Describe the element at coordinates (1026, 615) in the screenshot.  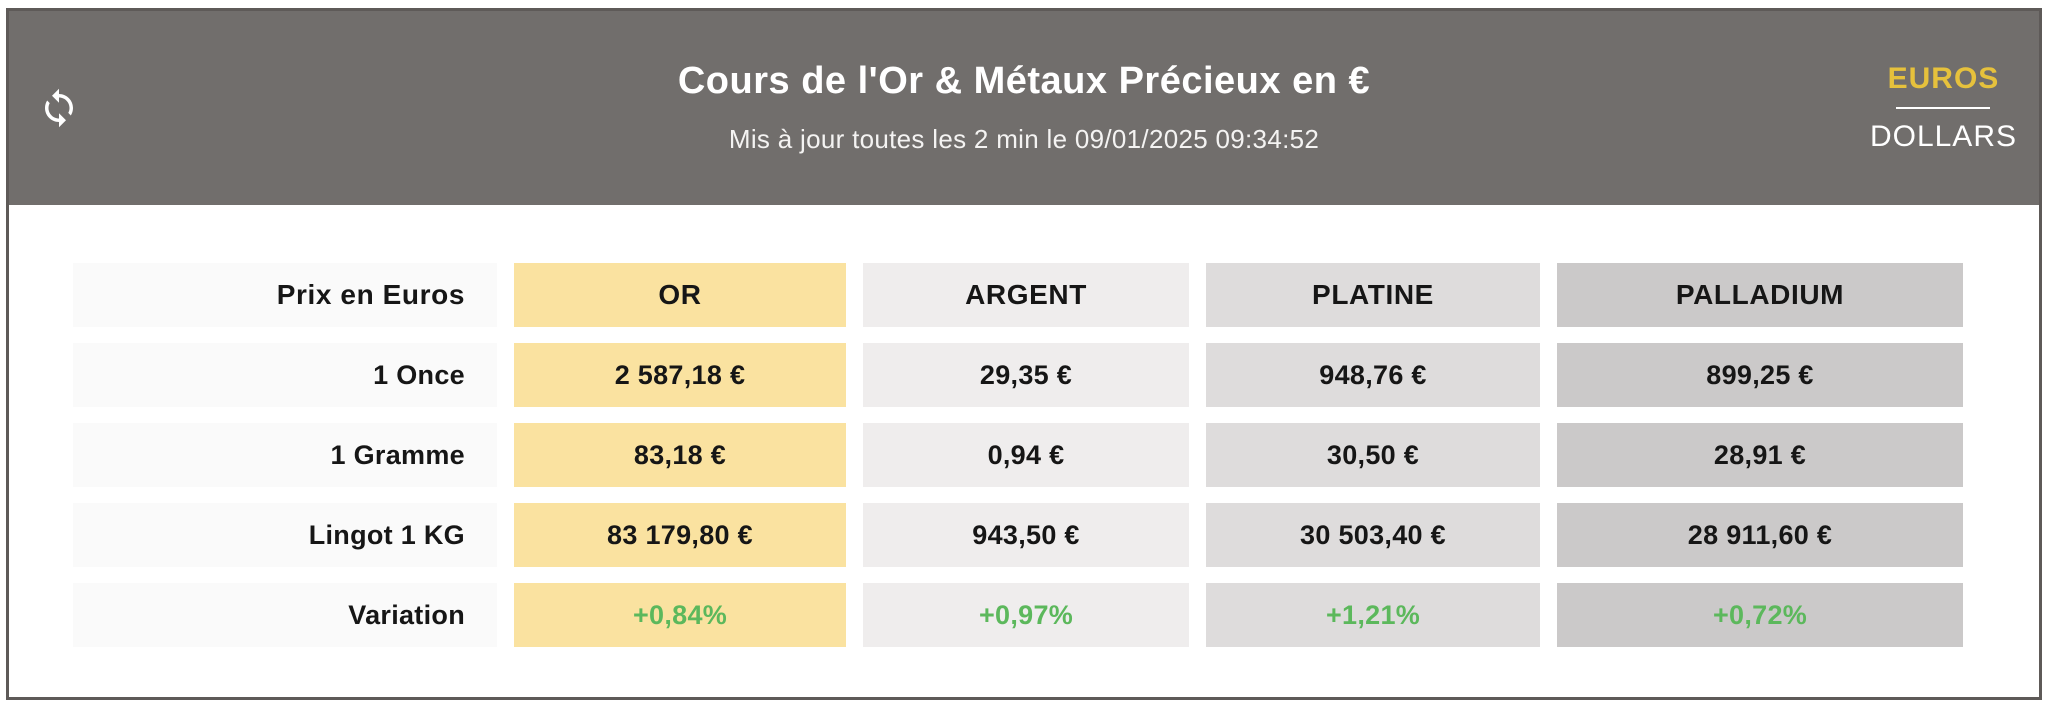
I see `variation-cell-argent: +0,97%` at that location.